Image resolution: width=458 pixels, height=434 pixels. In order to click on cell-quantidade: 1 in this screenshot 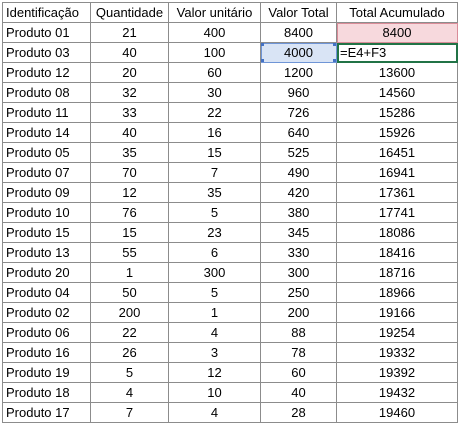, I will do `click(129, 272)`.